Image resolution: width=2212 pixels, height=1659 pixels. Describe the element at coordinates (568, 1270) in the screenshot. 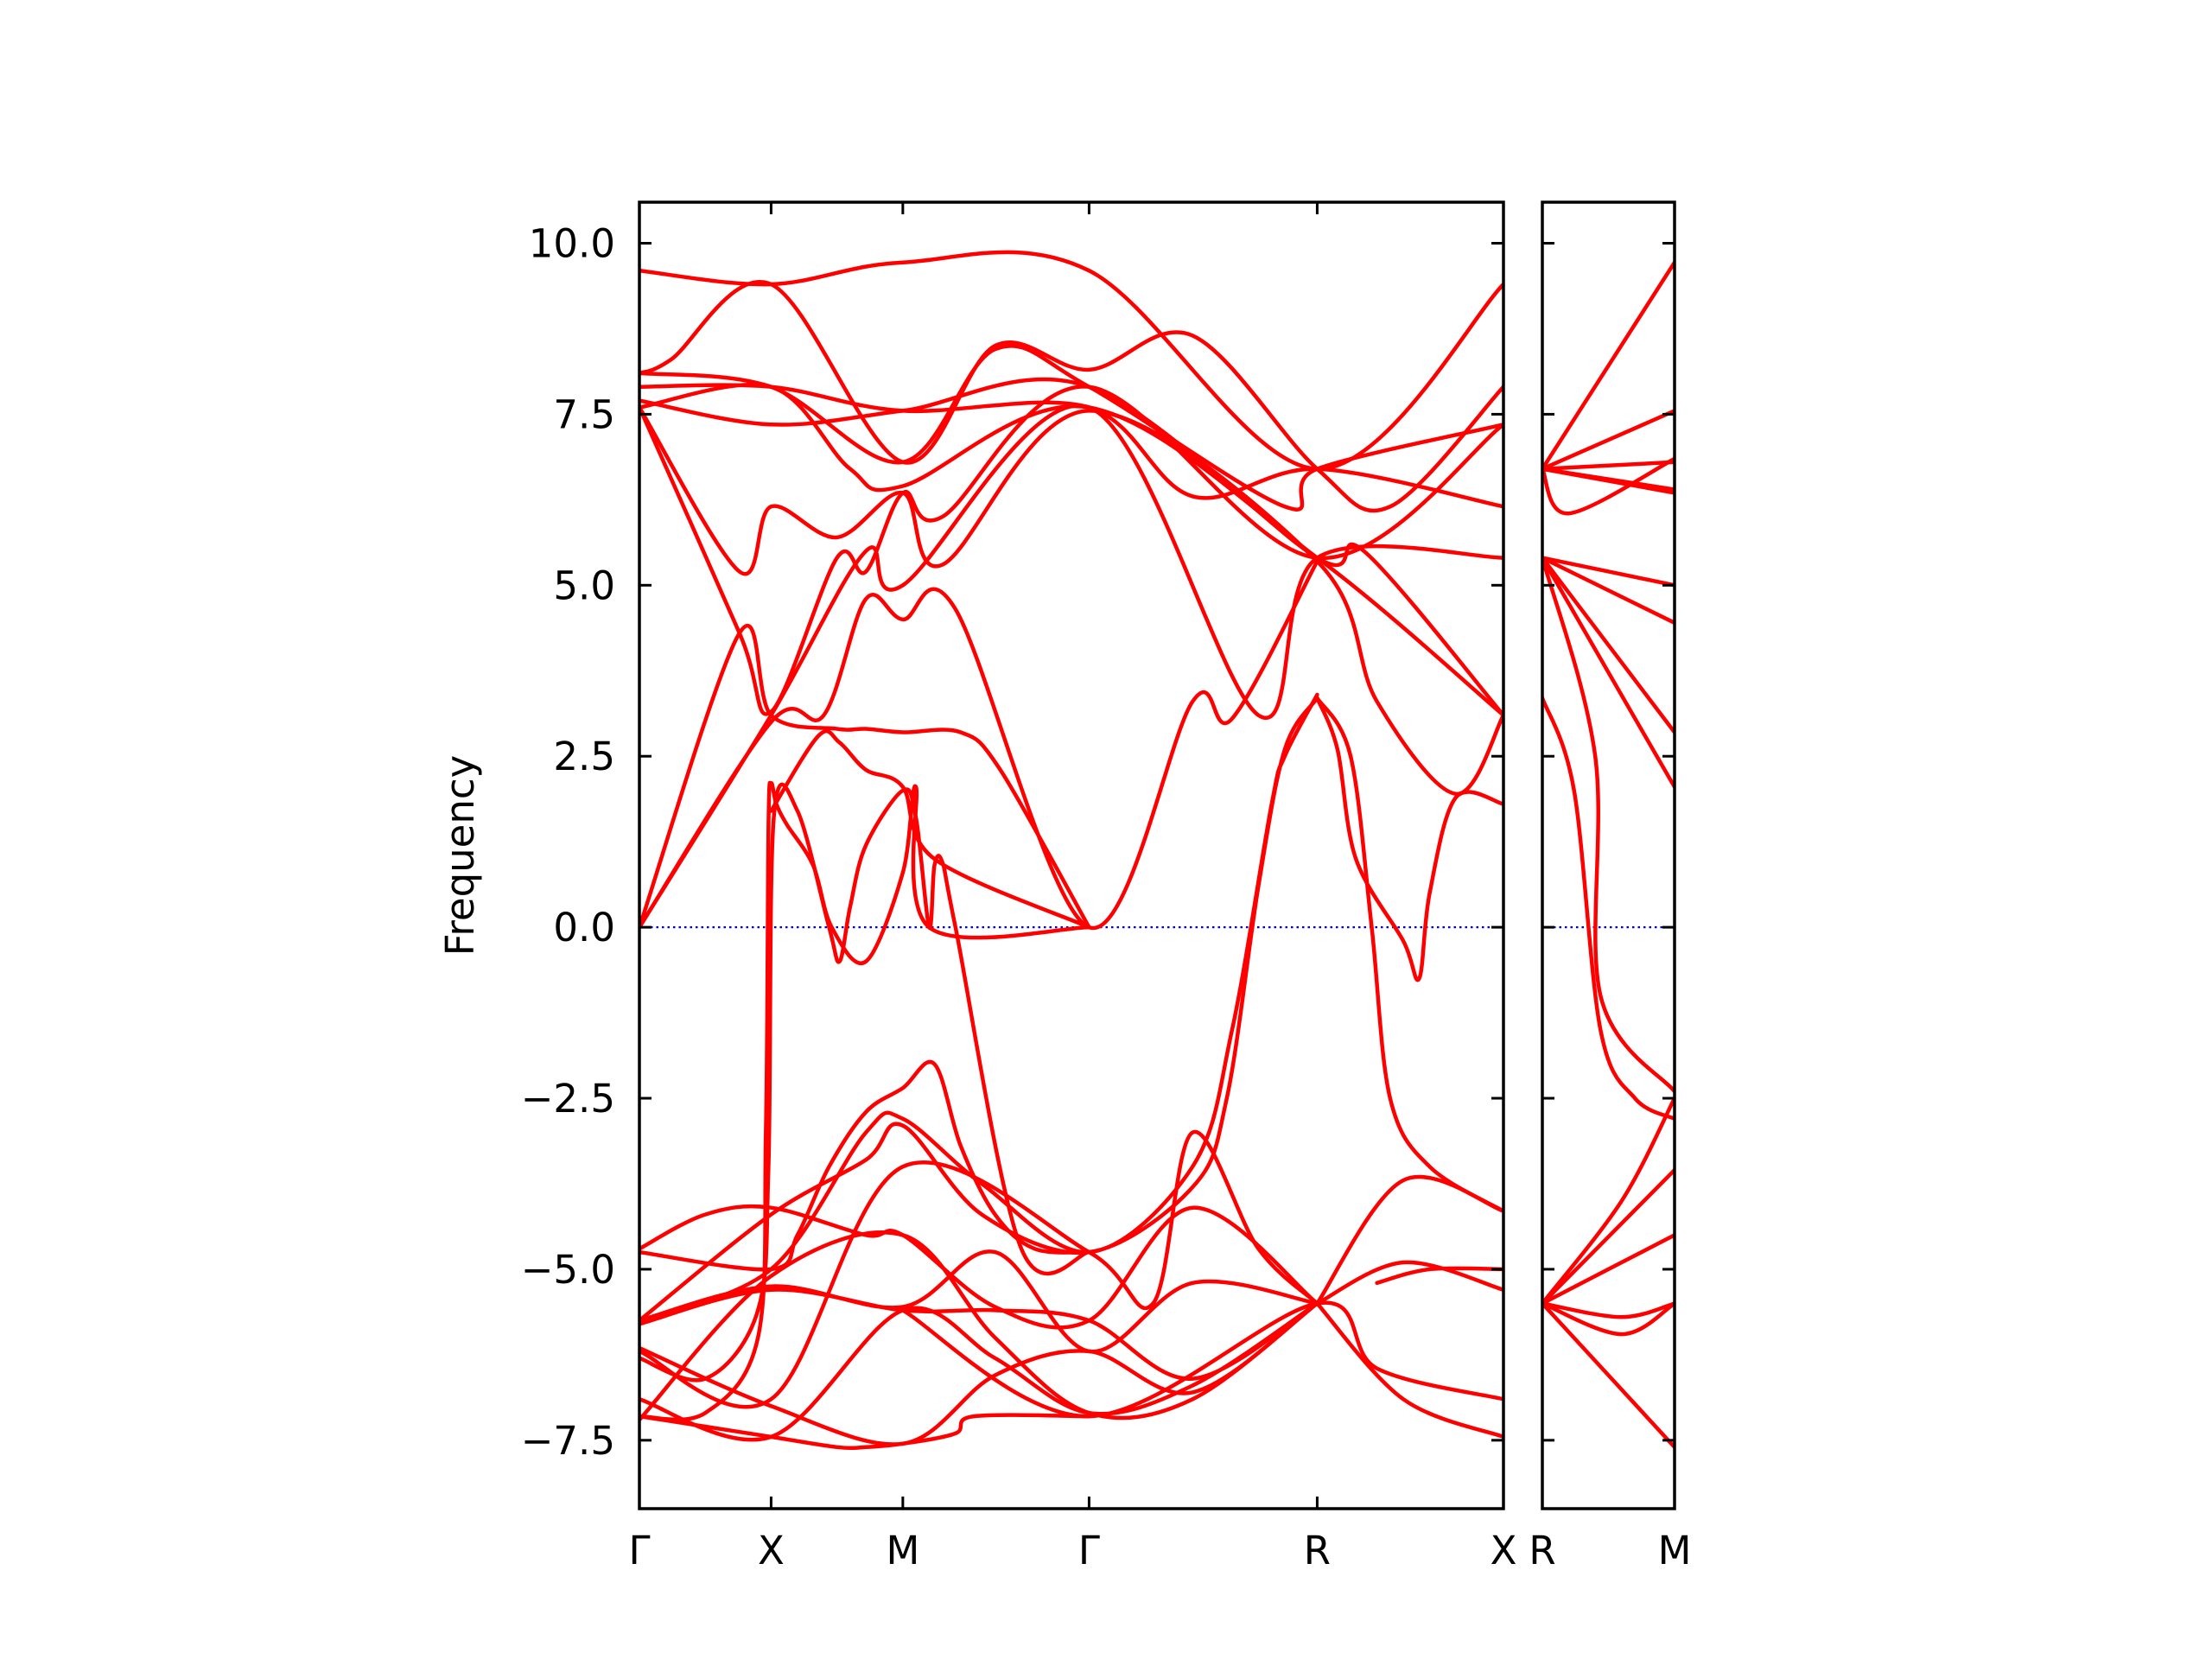

I see `y-tick-label: −5.0` at that location.